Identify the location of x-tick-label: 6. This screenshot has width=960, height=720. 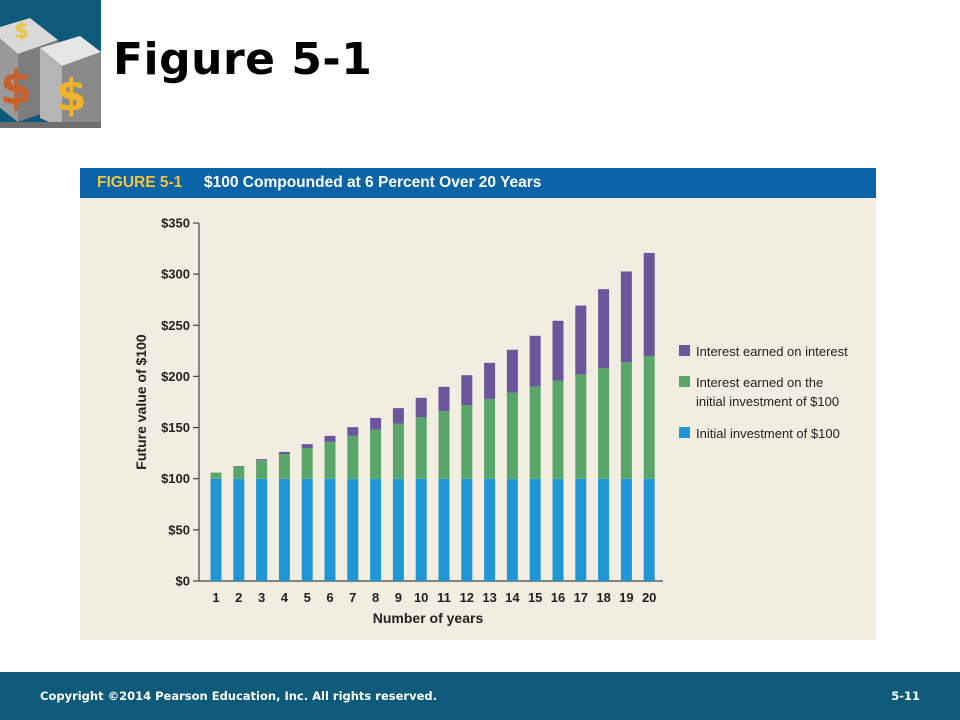
(329, 597).